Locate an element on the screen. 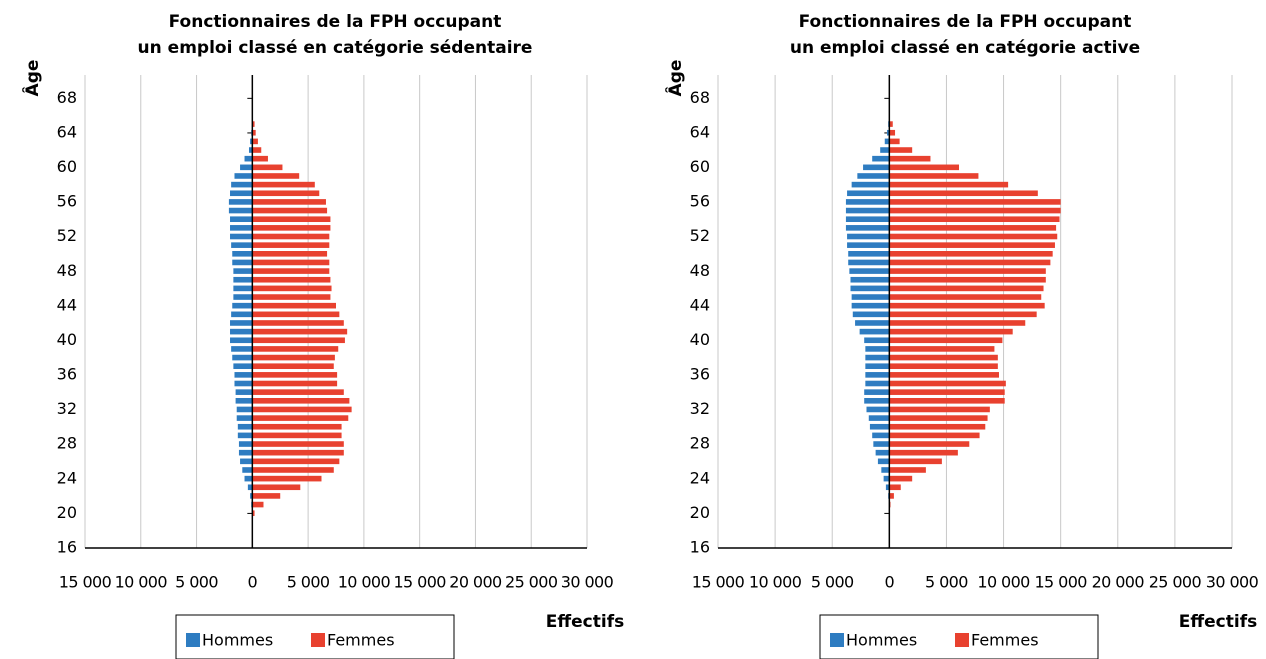  y-tick-label: 56 is located at coordinates (700, 201).